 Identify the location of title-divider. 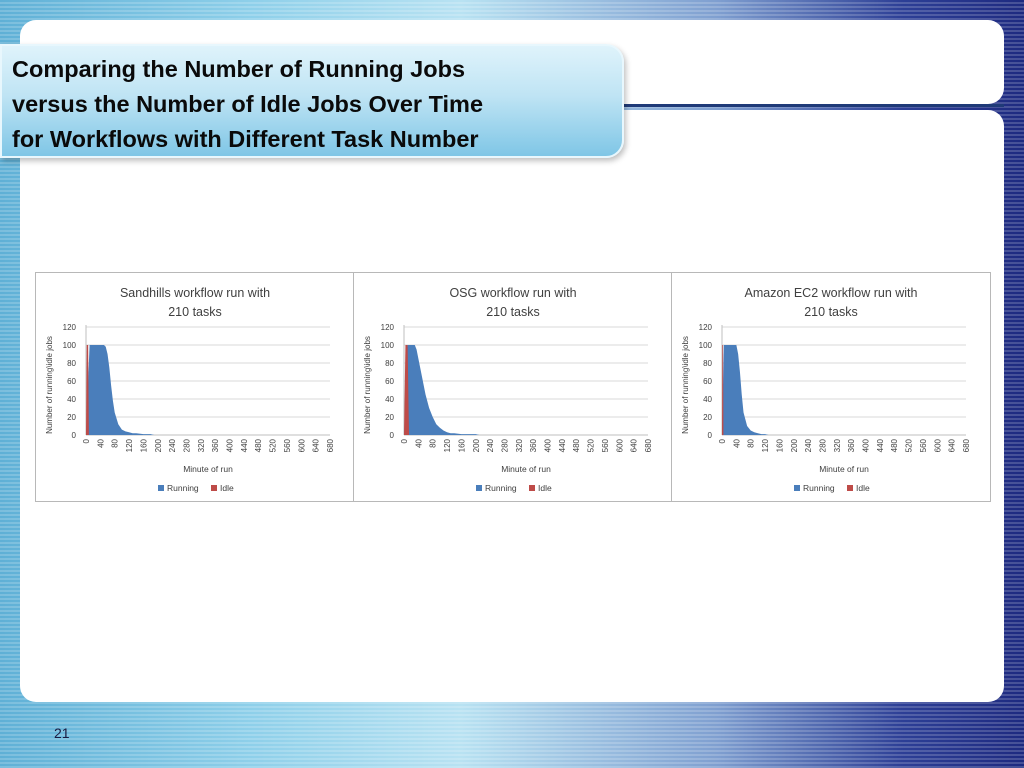
(812, 105).